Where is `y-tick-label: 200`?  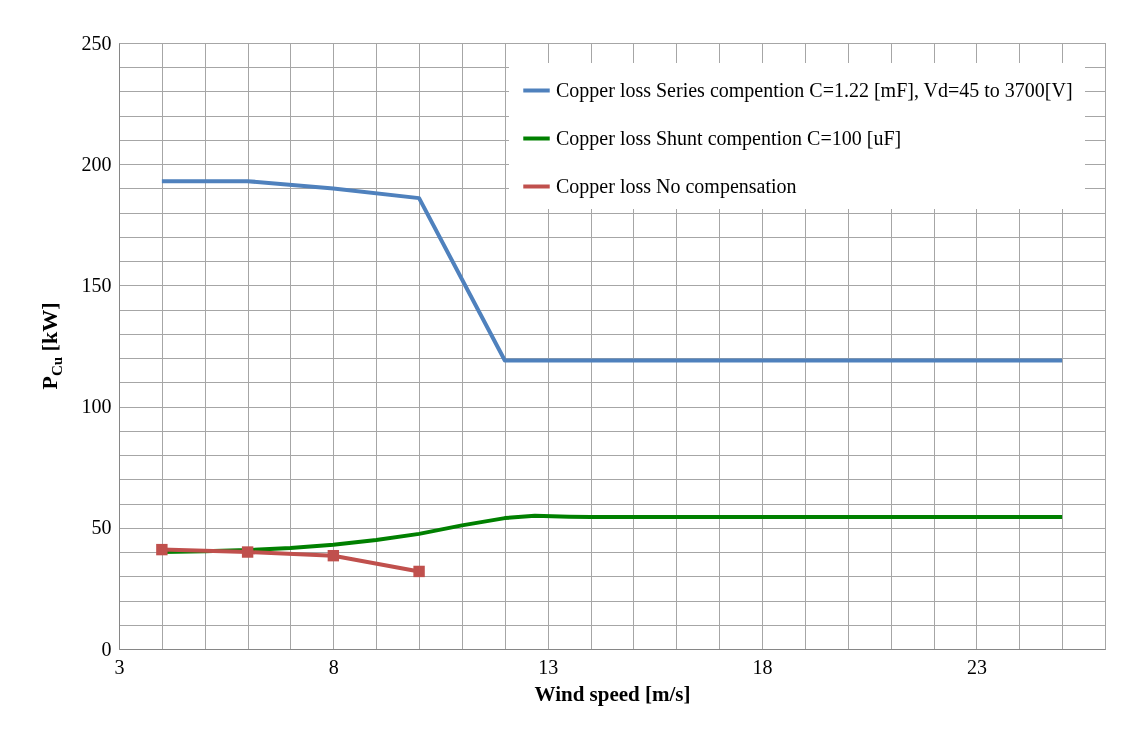
y-tick-label: 200 is located at coordinates (96, 163).